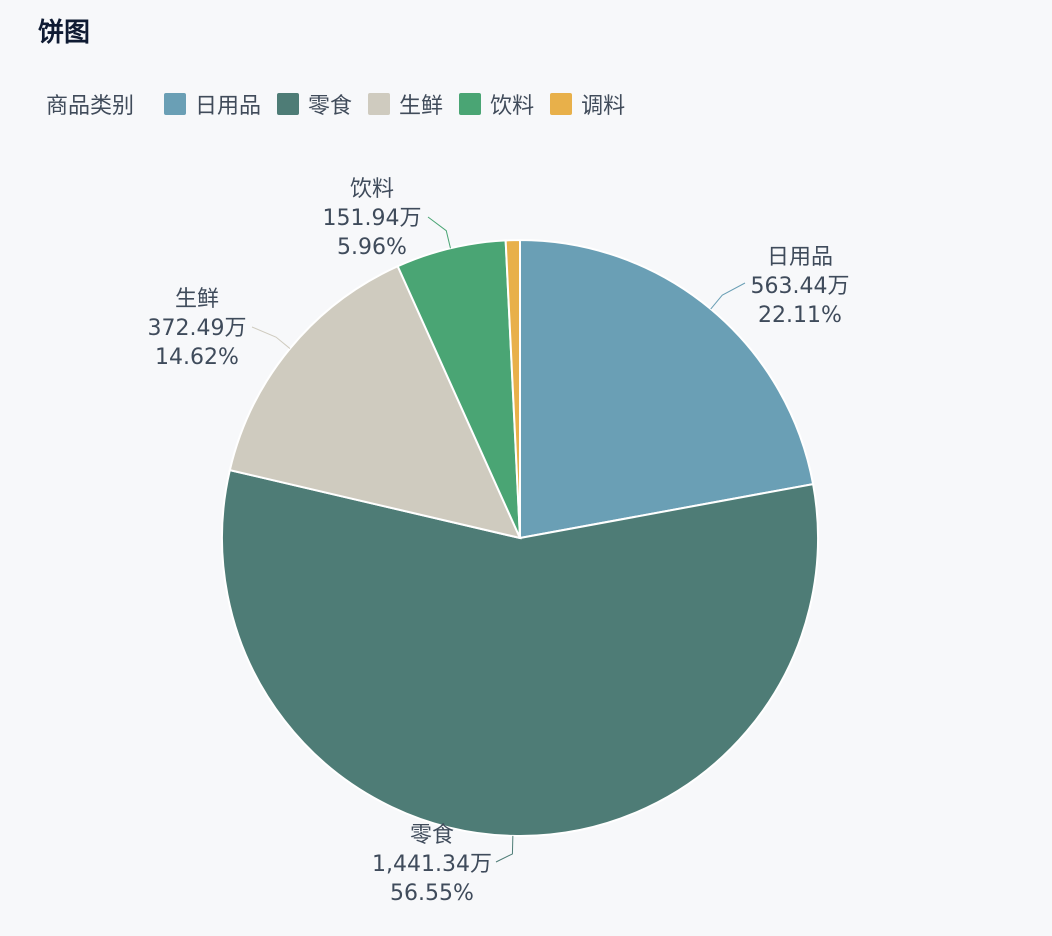 Image resolution: width=1052 pixels, height=936 pixels. Describe the element at coordinates (432, 864) in the screenshot. I see `slice-label-value: 1,441.34万` at that location.